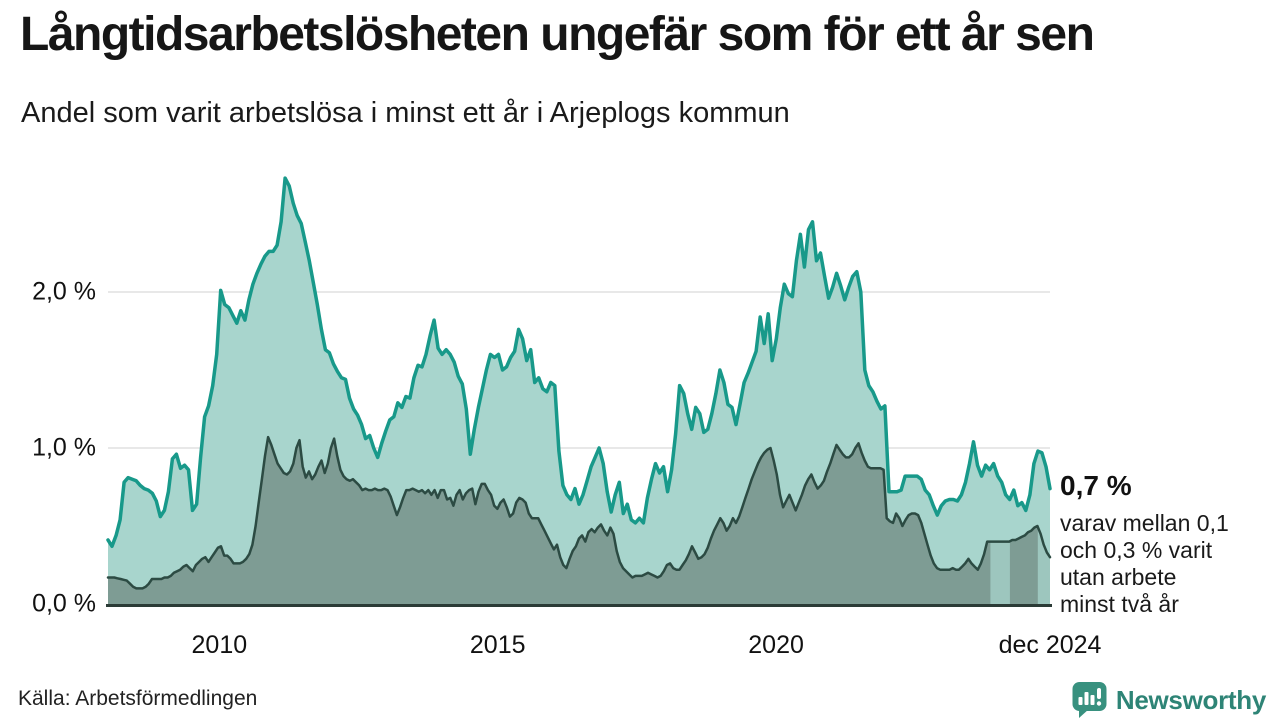 The width and height of the screenshot is (1280, 720). What do you see at coordinates (497, 645) in the screenshot?
I see `x-tick-label: 2015` at bounding box center [497, 645].